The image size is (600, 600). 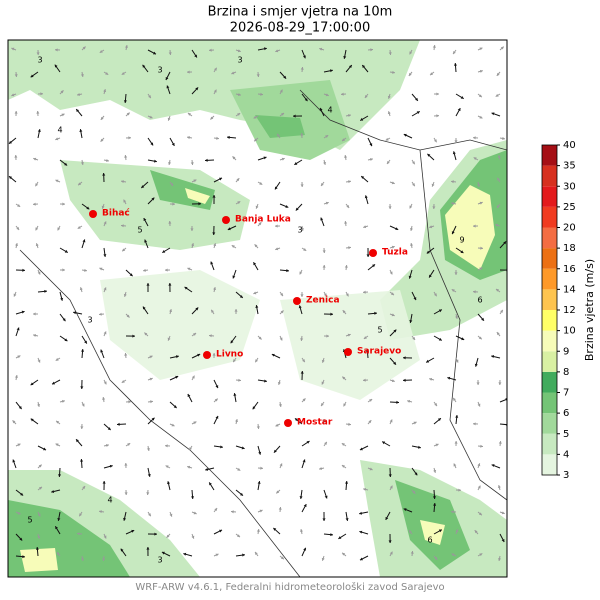 What do you see at coordinates (566, 393) in the screenshot?
I see `colorbar-tick-label: 7` at bounding box center [566, 393].